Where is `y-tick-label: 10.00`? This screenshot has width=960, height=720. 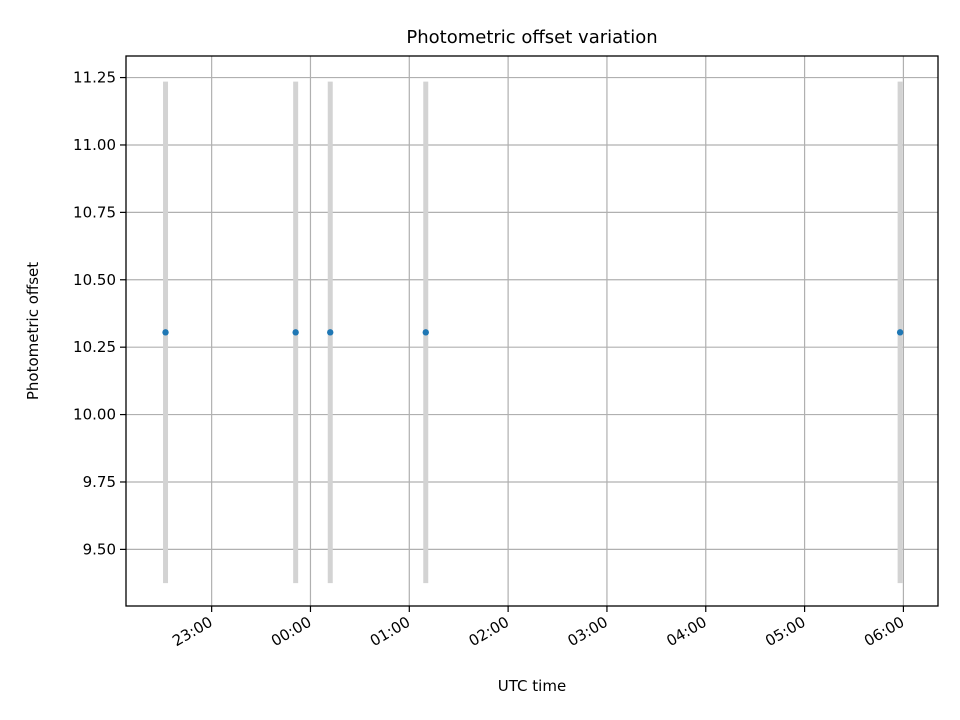
y-tick-label: 10.00 is located at coordinates (94, 415).